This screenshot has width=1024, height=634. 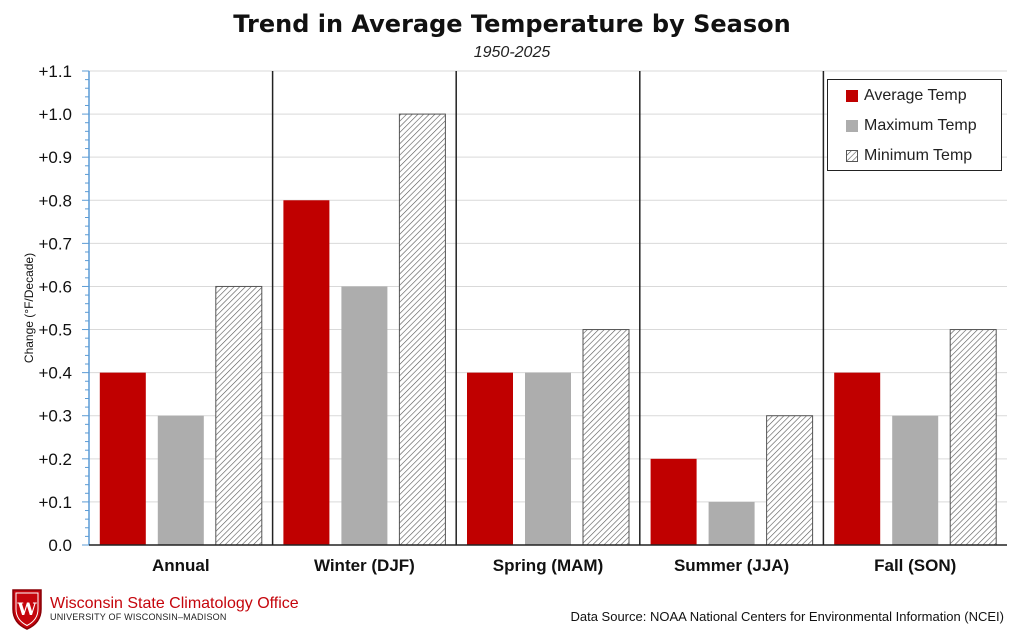 I want to click on x-tick-label: Spring (MAM), so click(x=548, y=565).